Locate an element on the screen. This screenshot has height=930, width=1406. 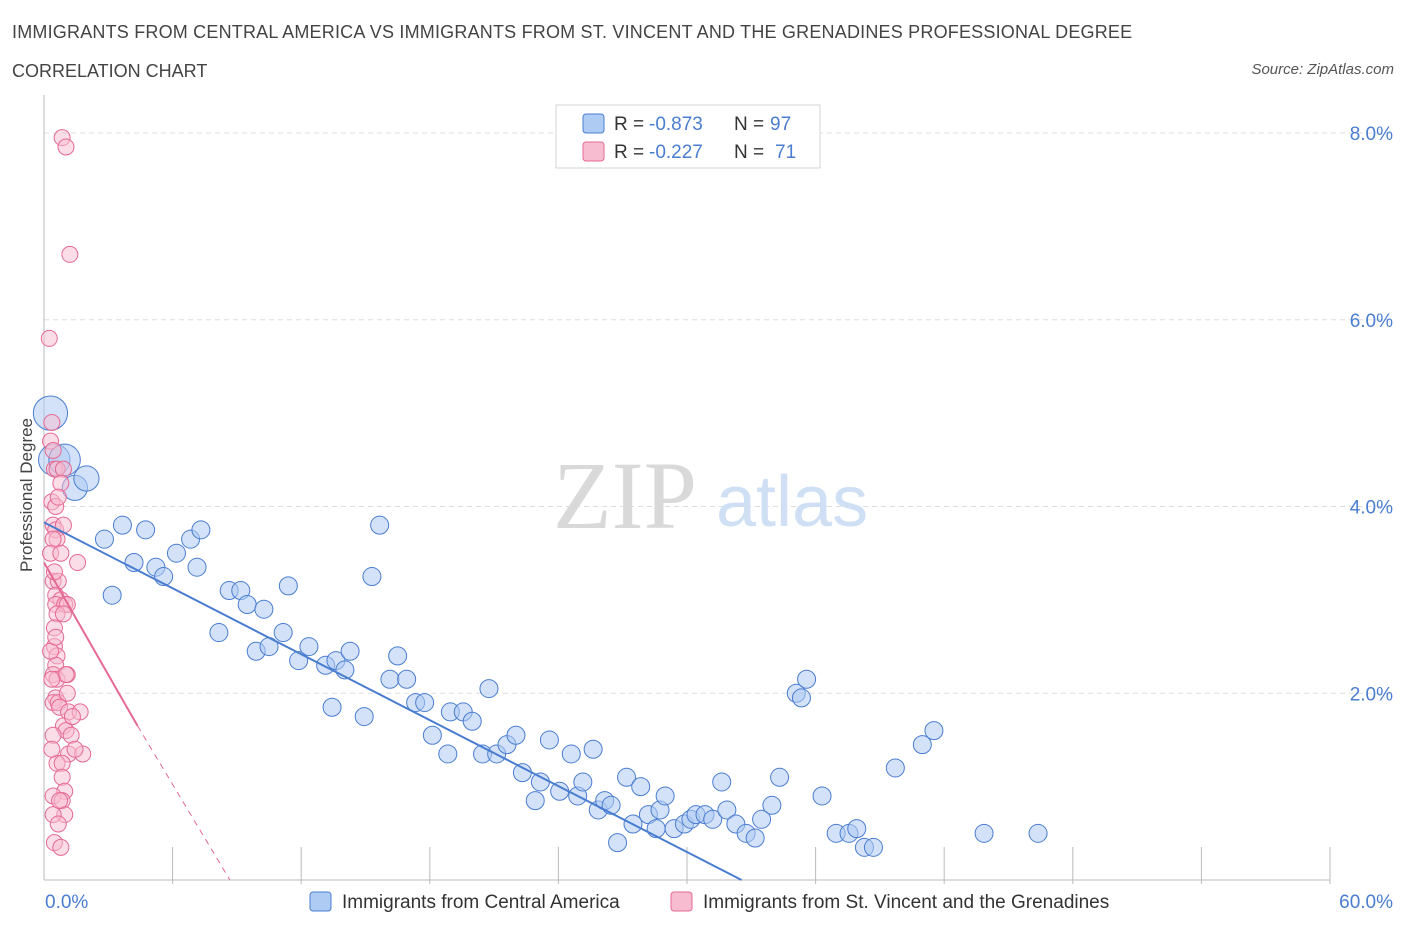
legend-swatch-pink is located at coordinates (593, 151).